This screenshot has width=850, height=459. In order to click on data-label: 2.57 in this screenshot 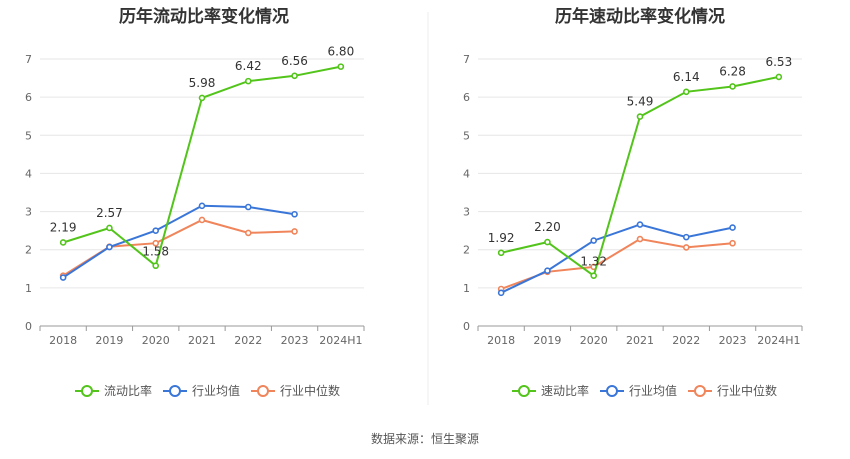, I will do `click(109, 213)`.